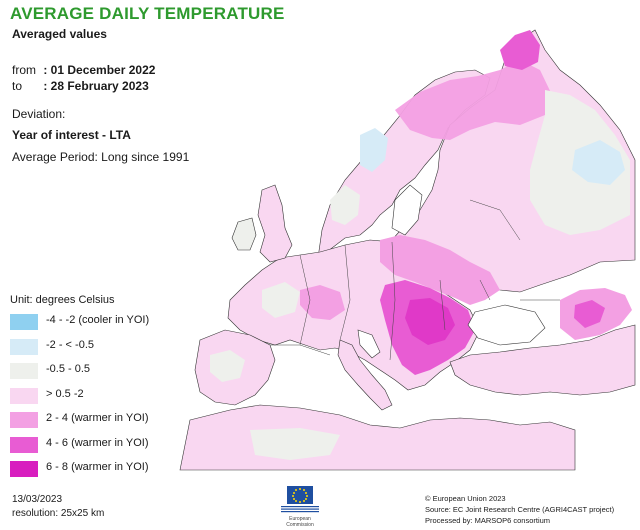 The height and width of the screenshot is (530, 640). What do you see at coordinates (97, 418) in the screenshot?
I see `legend-label: 2 - 4 (warmer in YOI)` at bounding box center [97, 418].